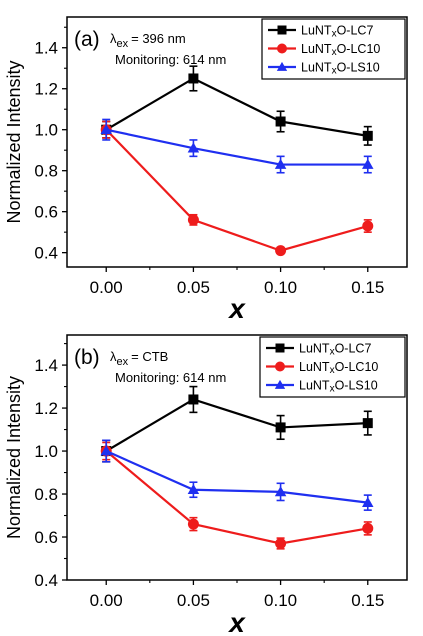 The width and height of the screenshot is (423, 636). I want to click on panel-label: (b), so click(87, 357).